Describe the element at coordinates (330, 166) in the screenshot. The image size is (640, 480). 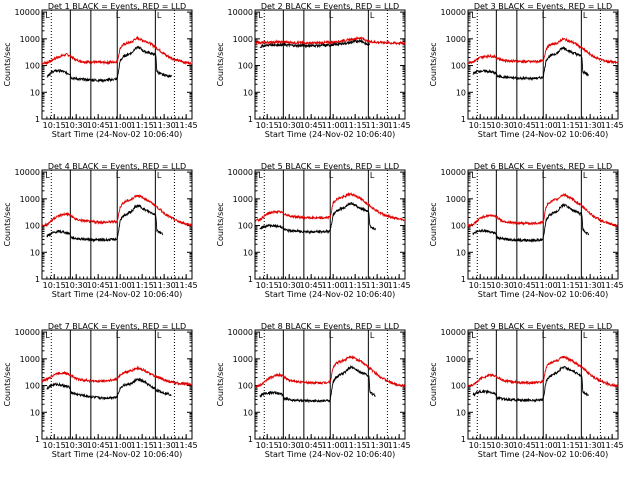
I see `panel-title: Det 5 BLACK = Events, RED = LLD` at that location.